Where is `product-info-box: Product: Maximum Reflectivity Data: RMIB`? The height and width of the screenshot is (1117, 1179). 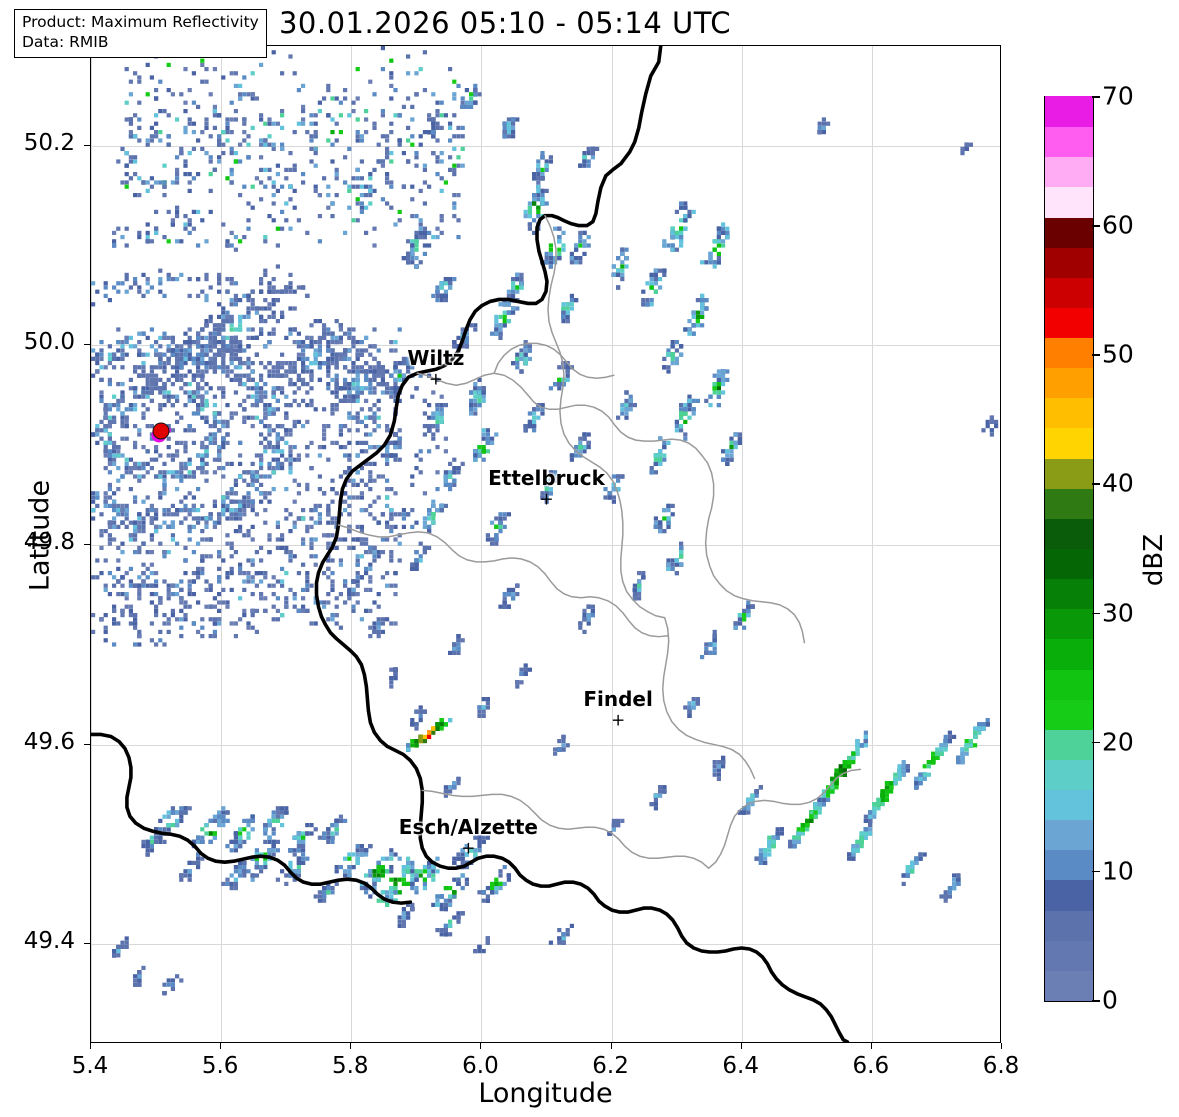 product-info-box: Product: Maximum Reflectivity Data: RMIB is located at coordinates (140, 33).